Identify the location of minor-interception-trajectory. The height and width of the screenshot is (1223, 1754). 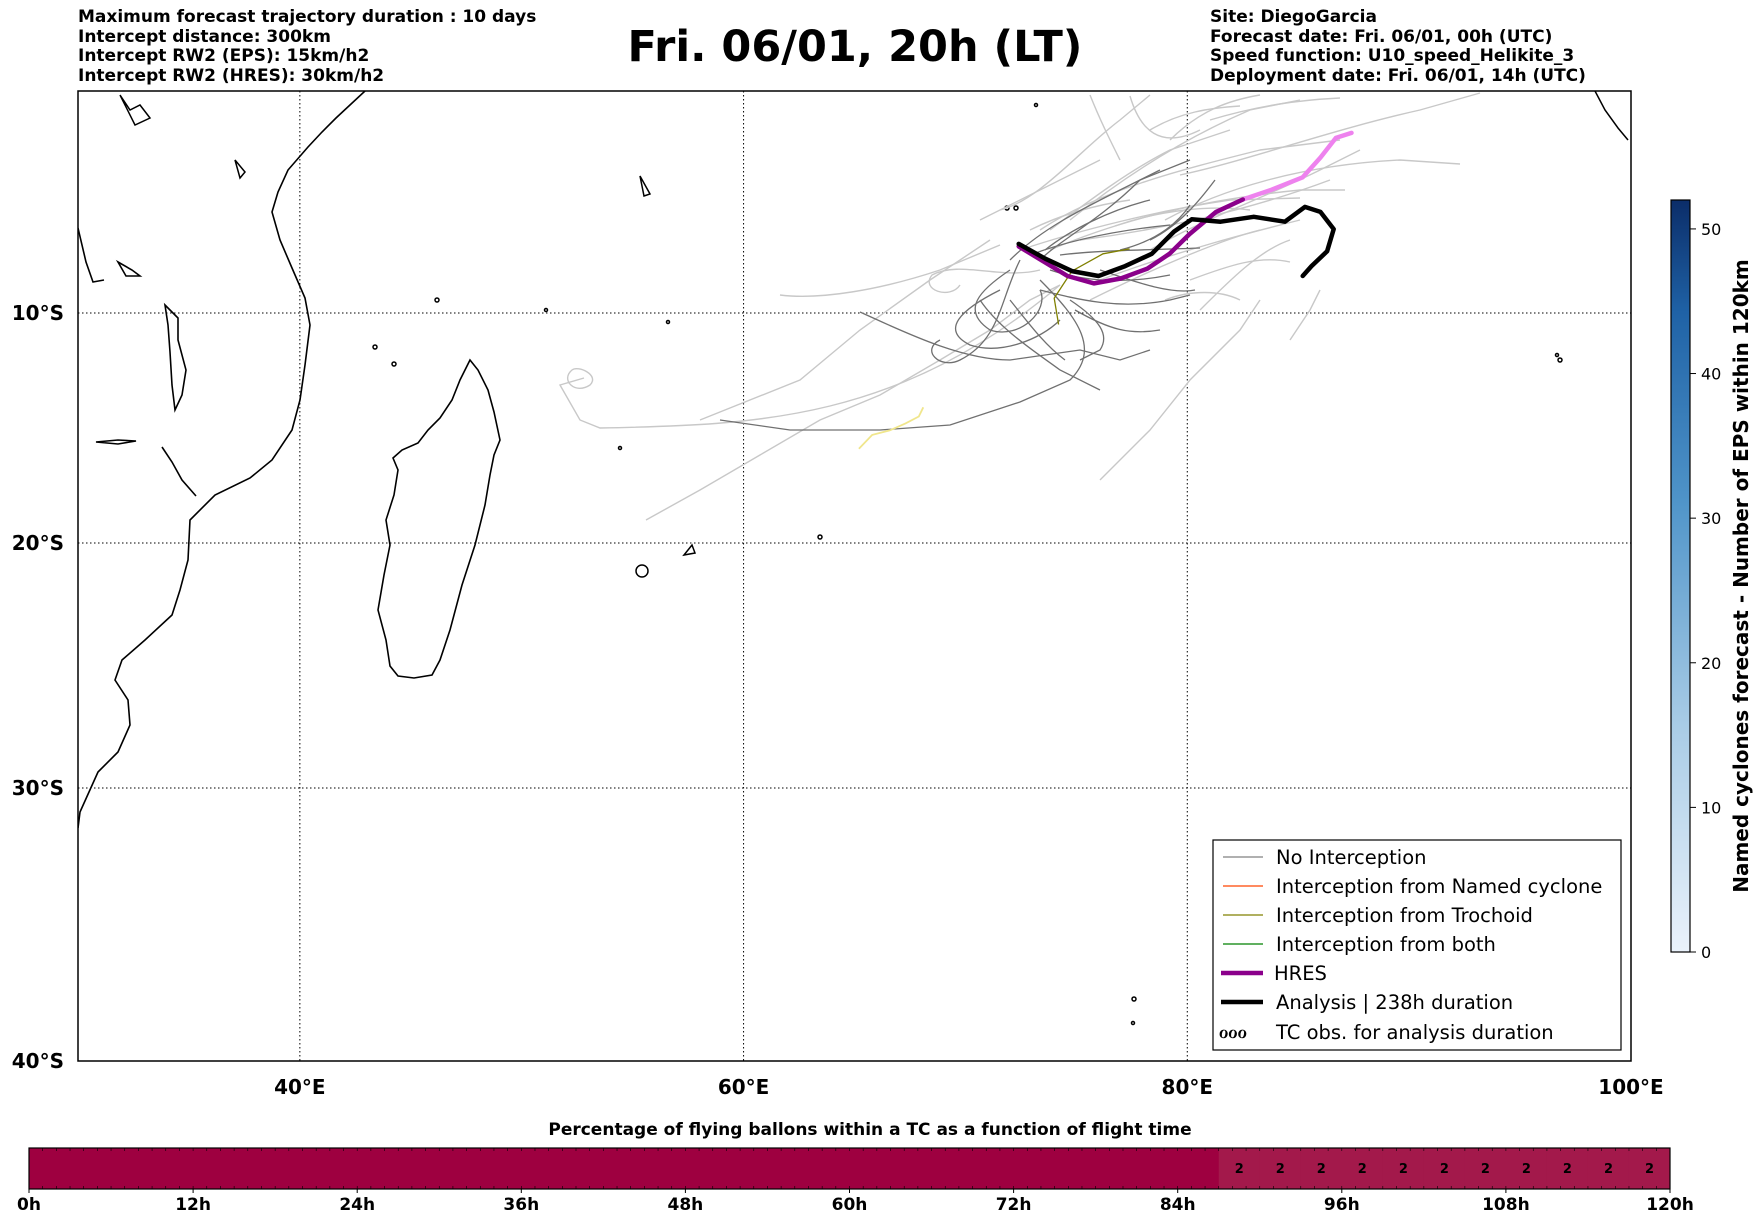
(891, 428).